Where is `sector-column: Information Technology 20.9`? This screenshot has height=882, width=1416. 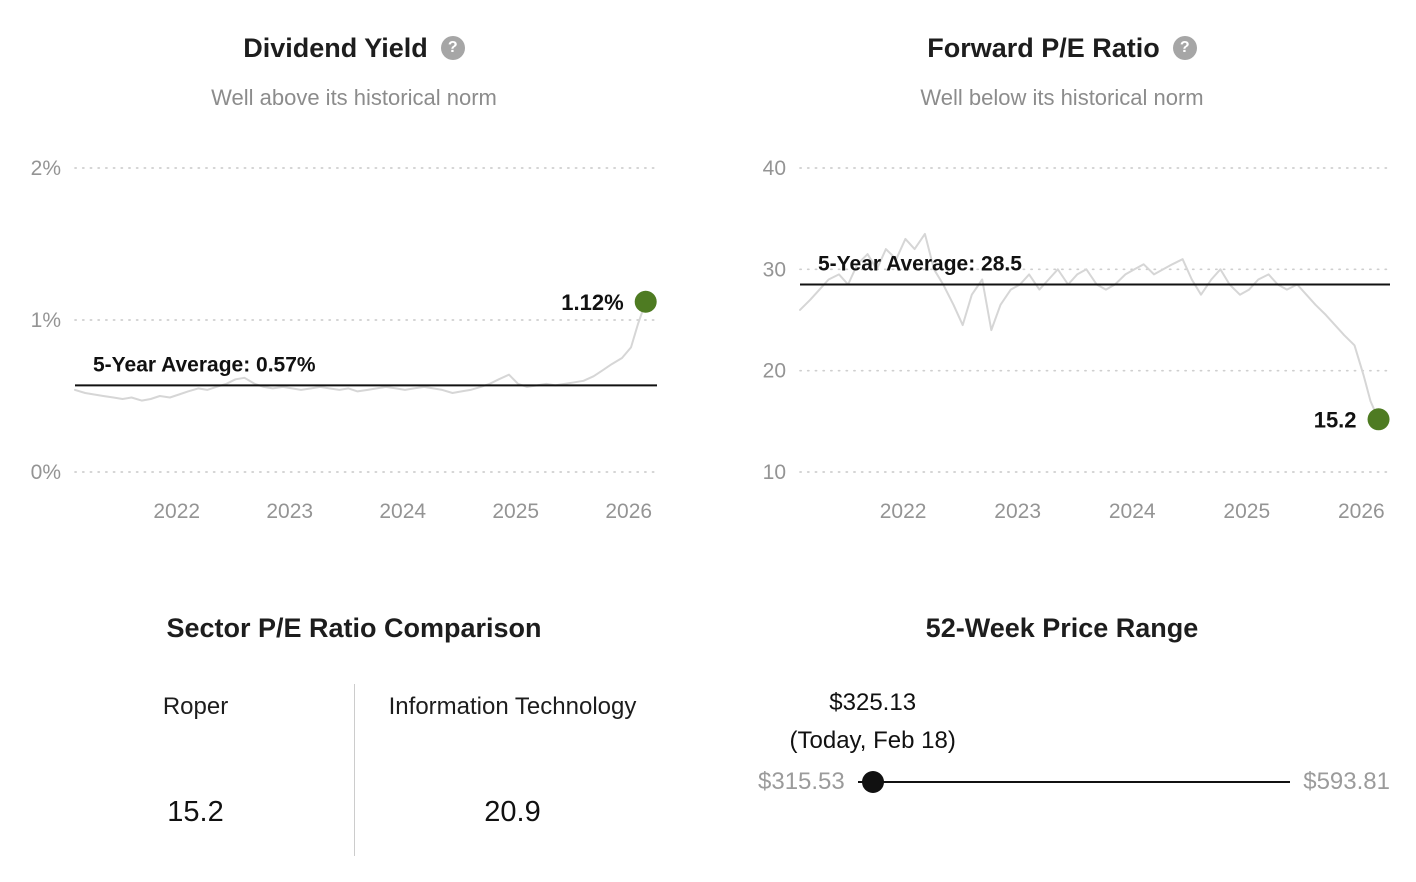
sector-column: Information Technology 20.9 is located at coordinates (513, 756).